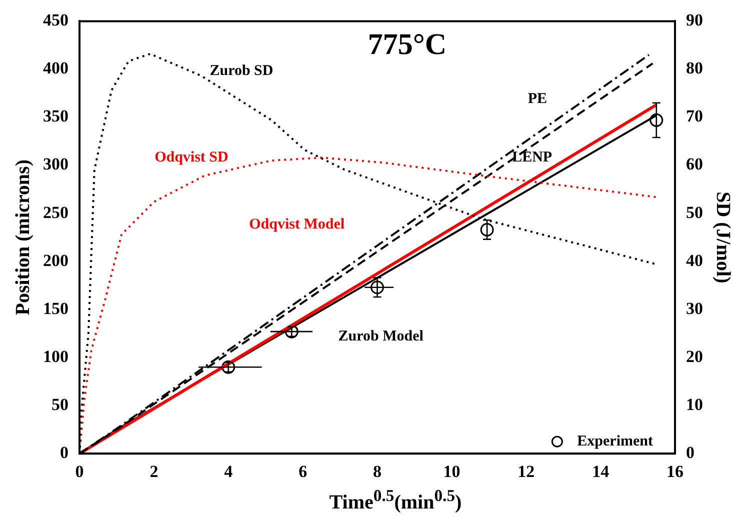 The width and height of the screenshot is (751, 529). Describe the element at coordinates (694, 404) in the screenshot. I see `y2-tick-label: 10` at that location.